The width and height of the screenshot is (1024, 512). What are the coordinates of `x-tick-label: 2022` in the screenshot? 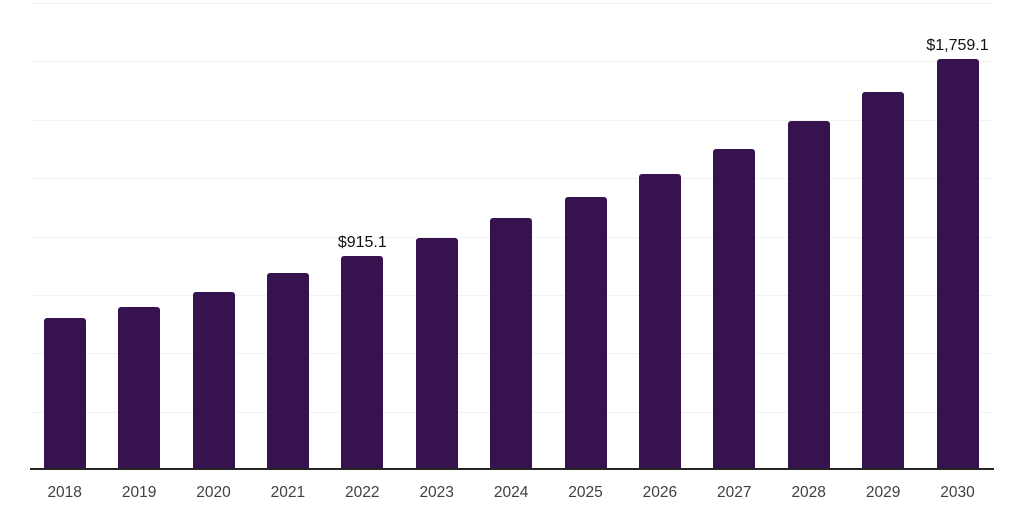 It's located at (362, 492).